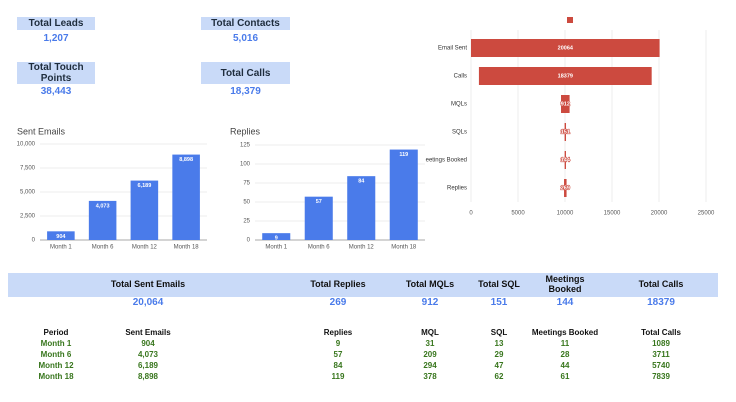 The image size is (736, 402). What do you see at coordinates (430, 365) in the screenshot?
I see `table-cell: 294` at bounding box center [430, 365].